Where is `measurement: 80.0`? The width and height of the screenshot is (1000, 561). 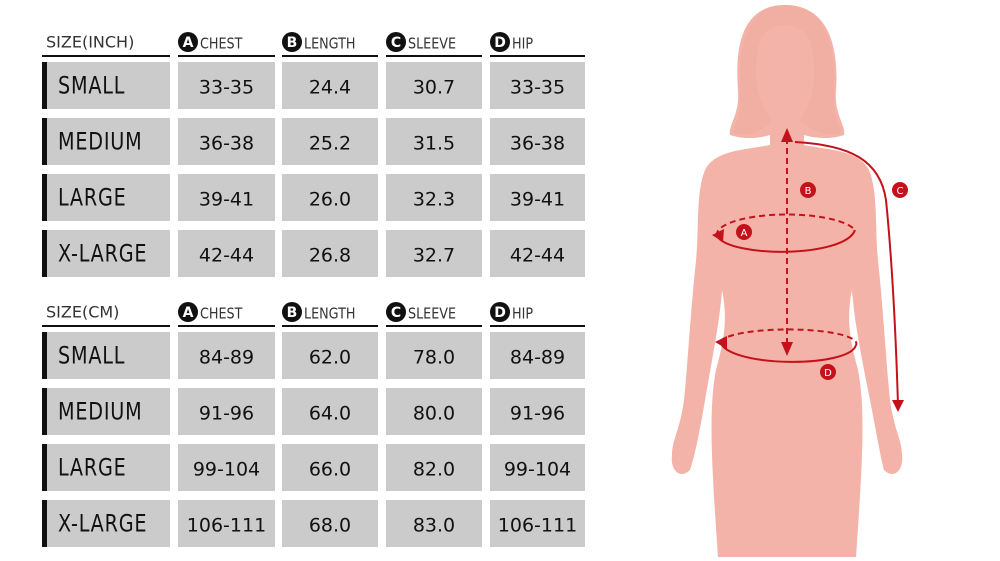 measurement: 80.0 is located at coordinates (434, 414).